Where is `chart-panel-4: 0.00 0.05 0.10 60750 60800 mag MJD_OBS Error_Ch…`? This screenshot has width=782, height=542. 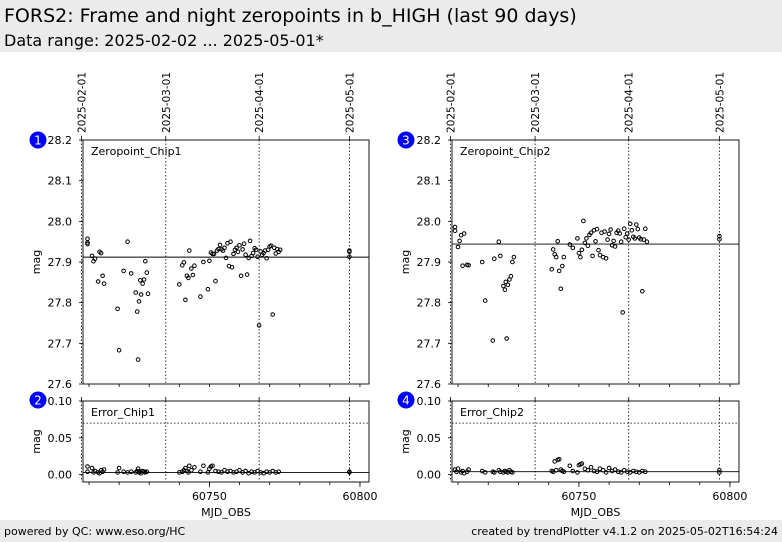
chart-panel-4: 0.00 0.05 0.10 60750 60800 mag MJD_OBS Error_Ch… is located at coordinates (572, 455).